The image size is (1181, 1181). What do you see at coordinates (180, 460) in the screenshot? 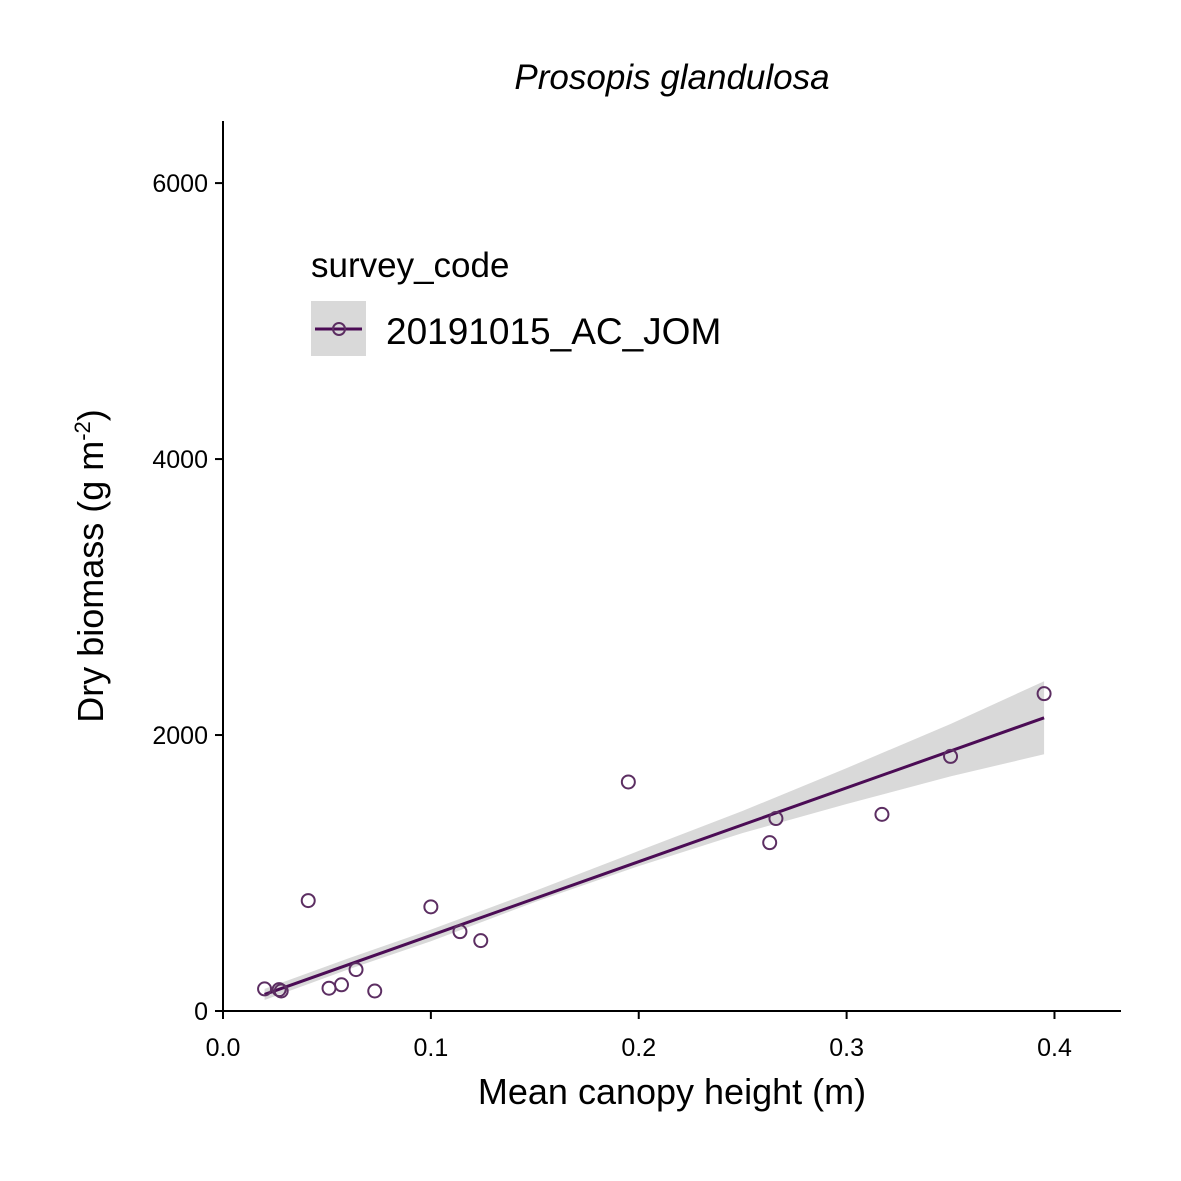
I see `y-tick-label: 4000` at bounding box center [180, 460].